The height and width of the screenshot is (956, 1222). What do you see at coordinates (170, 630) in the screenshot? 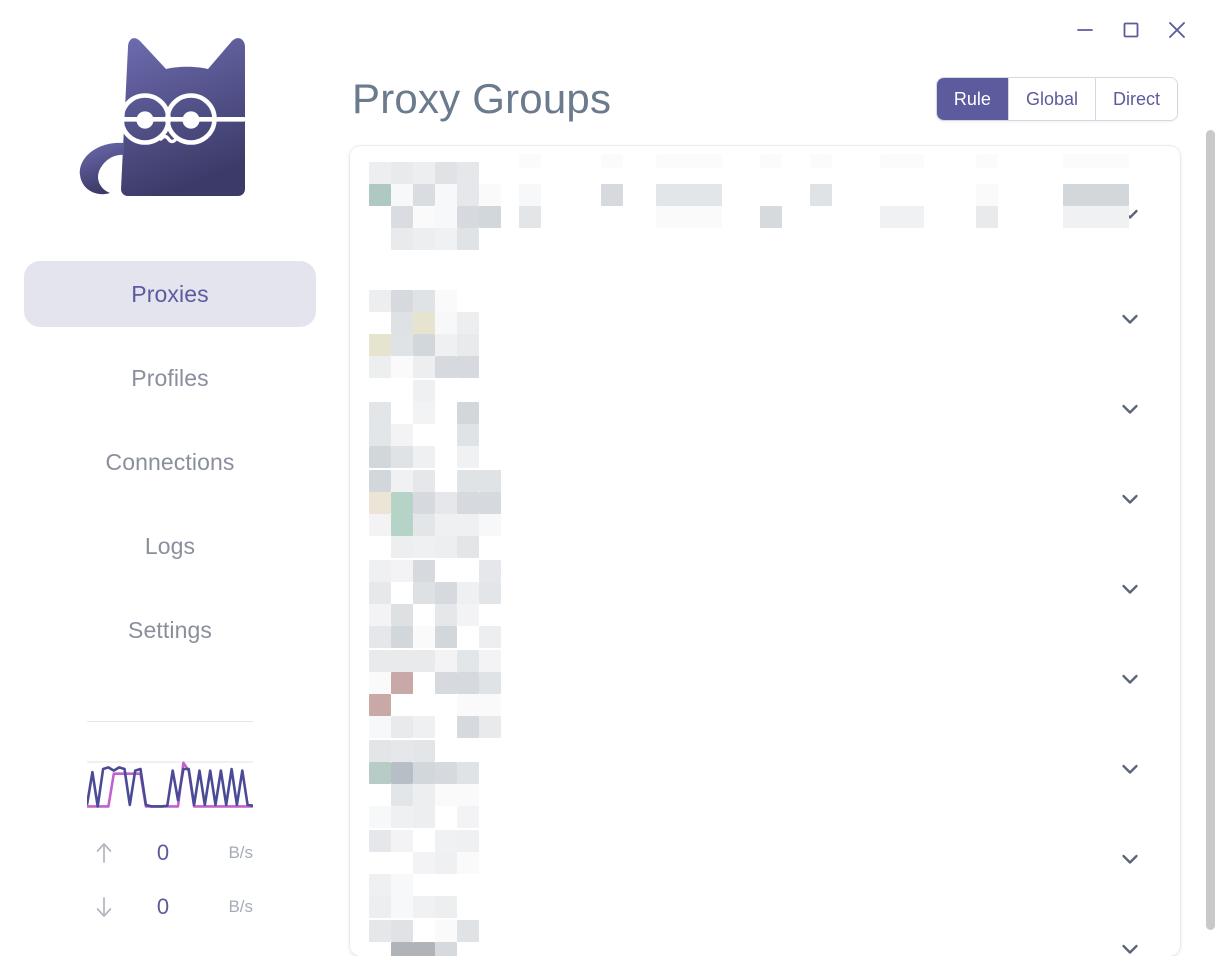
I see `sidebar-item-settings: Settings` at bounding box center [170, 630].